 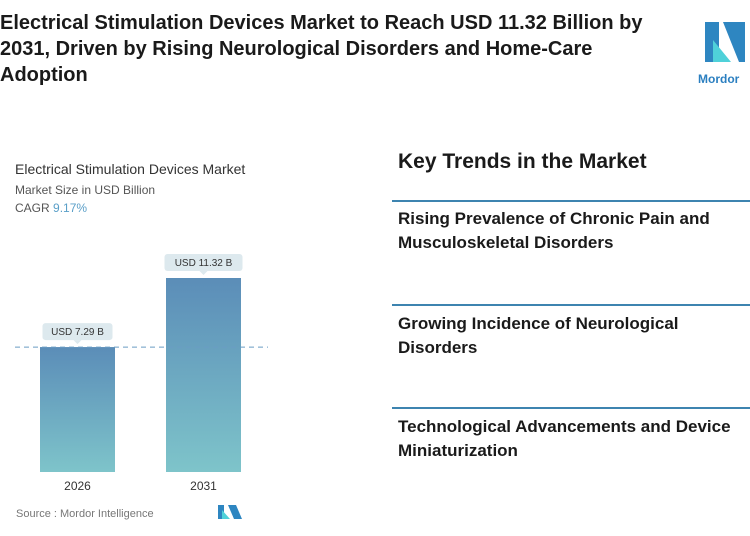 I want to click on headline-line: Adoption, so click(x=44, y=75).